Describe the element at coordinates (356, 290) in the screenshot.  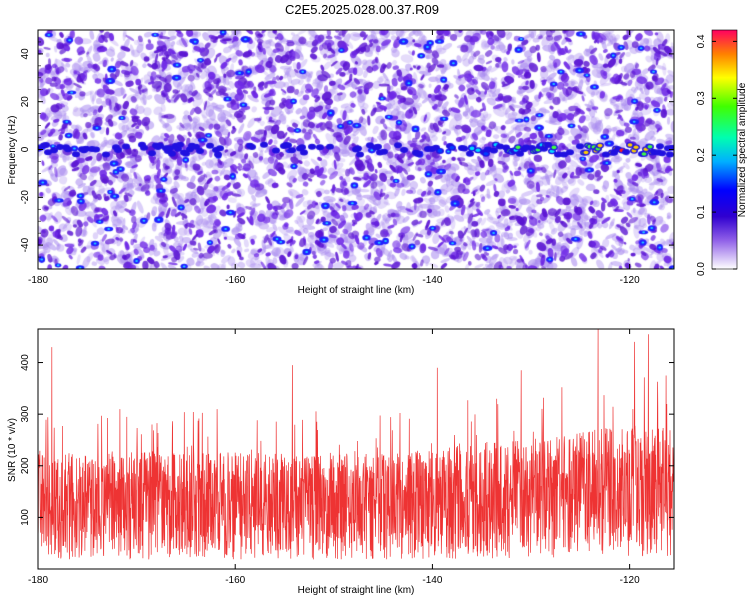
I see `heatmap-x-label: Height of straight line (km)` at that location.